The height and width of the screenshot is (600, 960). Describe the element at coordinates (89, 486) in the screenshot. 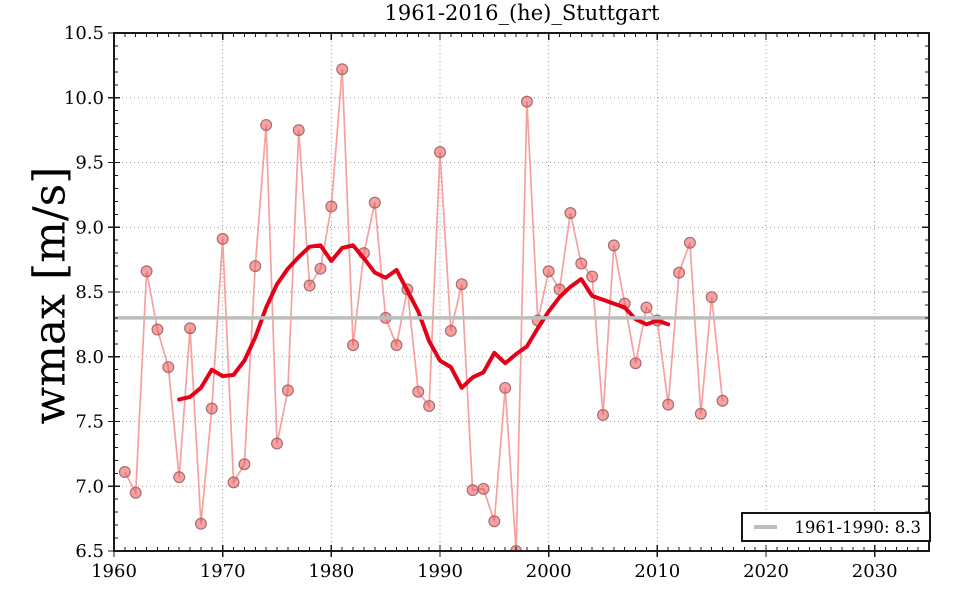

I see `svg-text: 7.0` at that location.